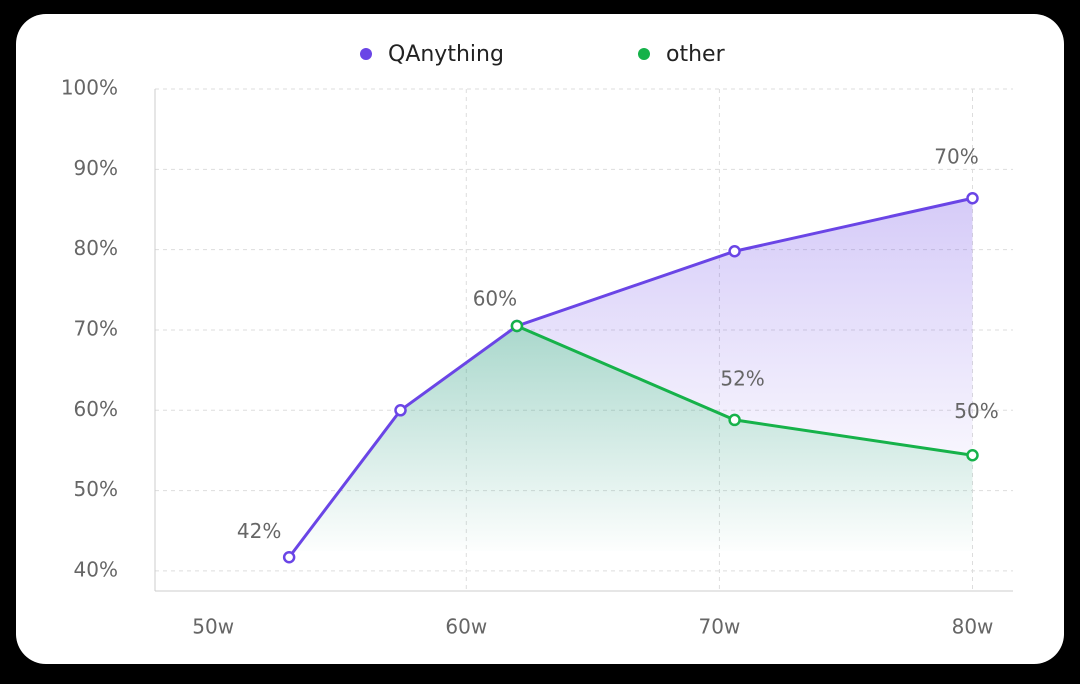 This screenshot has height=684, width=1080. What do you see at coordinates (96, 168) in the screenshot?
I see `y-tick-label: 90%` at bounding box center [96, 168].